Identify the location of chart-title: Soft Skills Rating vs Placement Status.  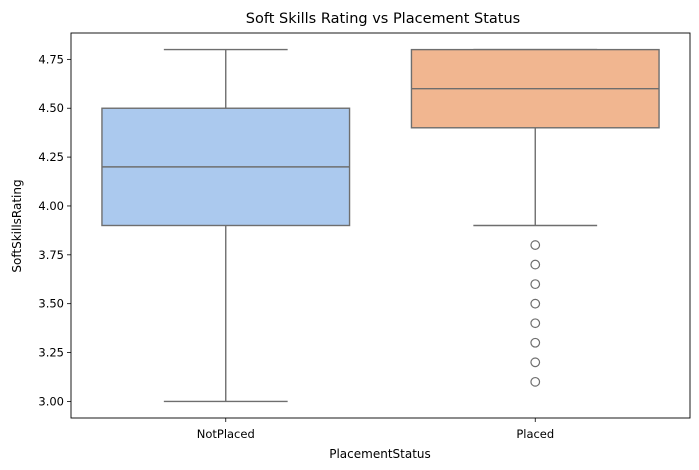
(383, 19).